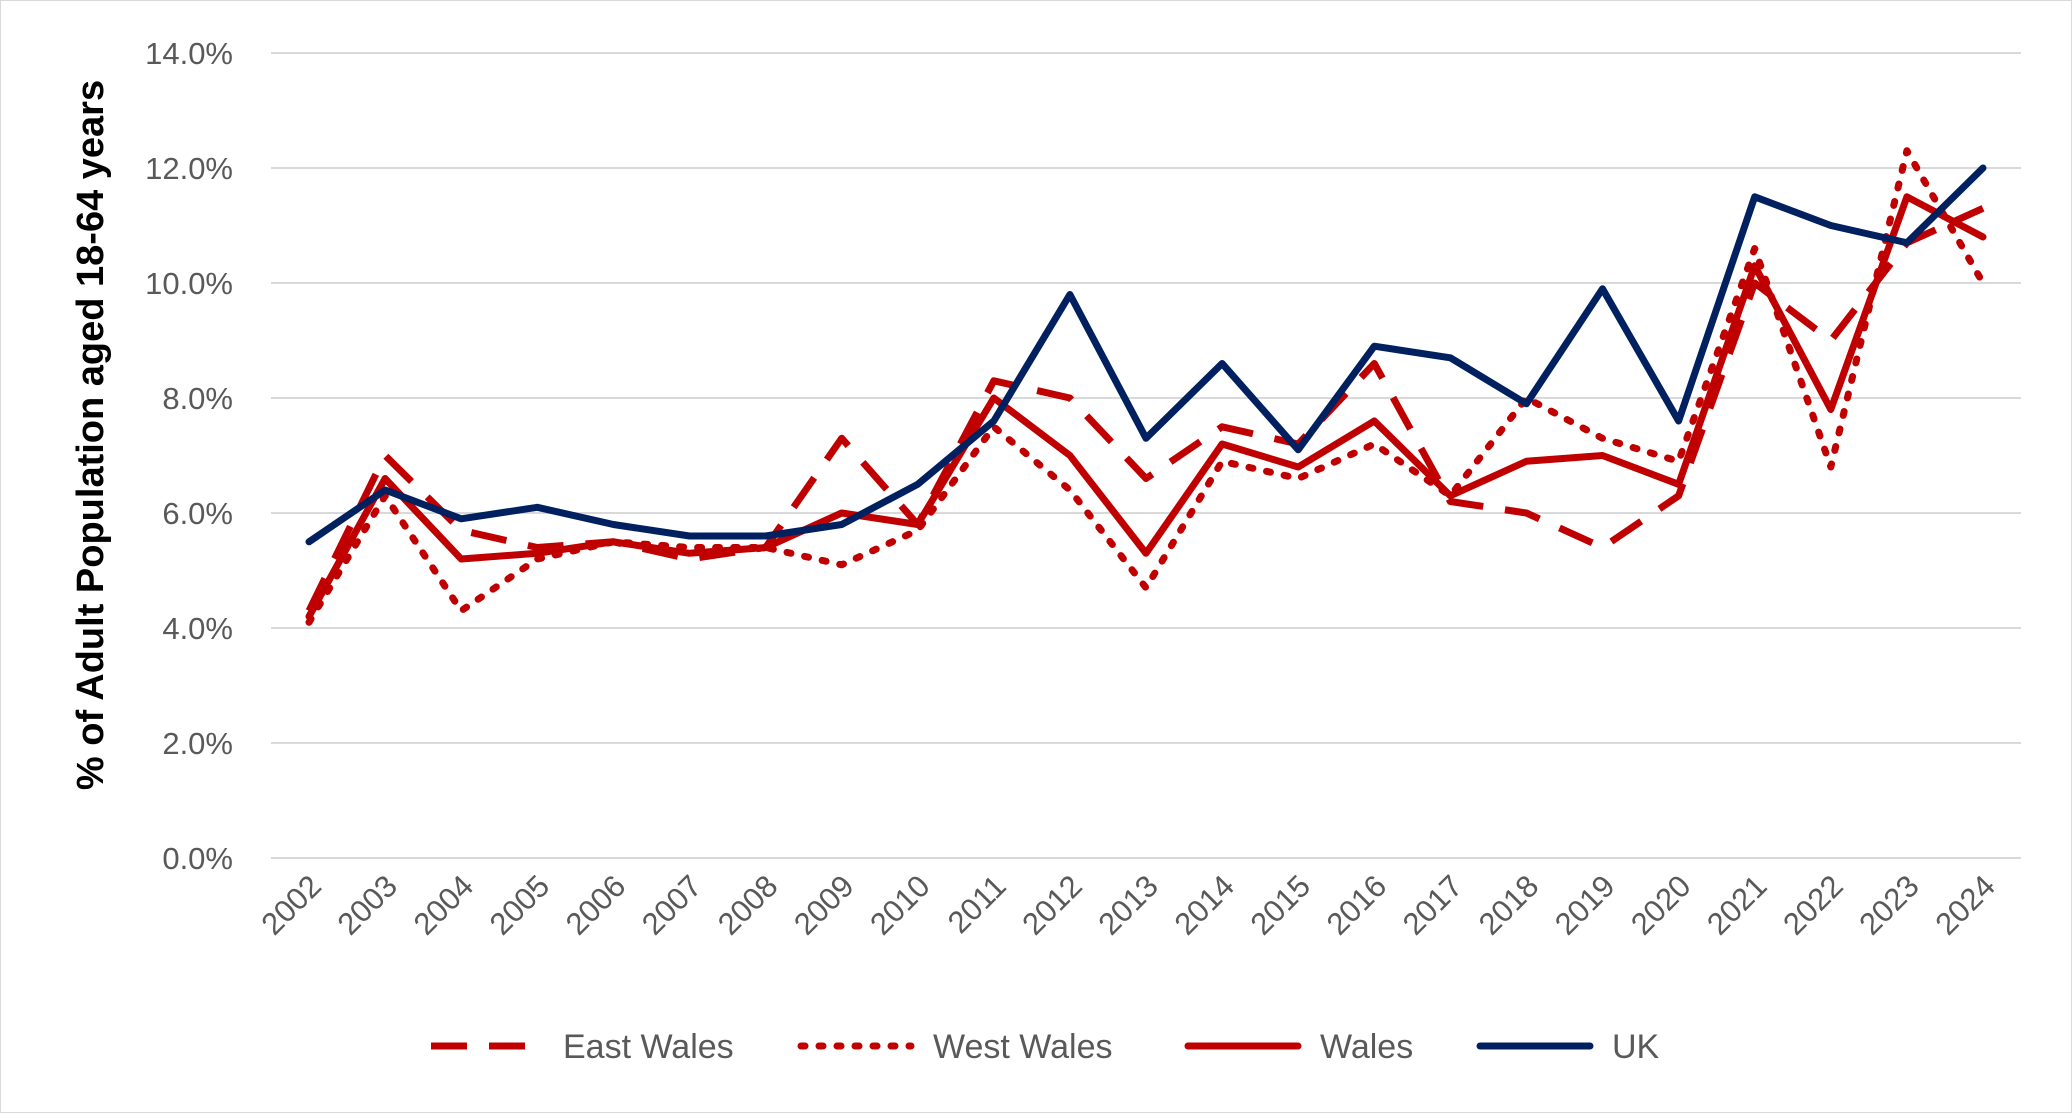 The image size is (2072, 1114). What do you see at coordinates (1205, 905) in the screenshot?
I see `x-tick-label: 2014` at bounding box center [1205, 905].